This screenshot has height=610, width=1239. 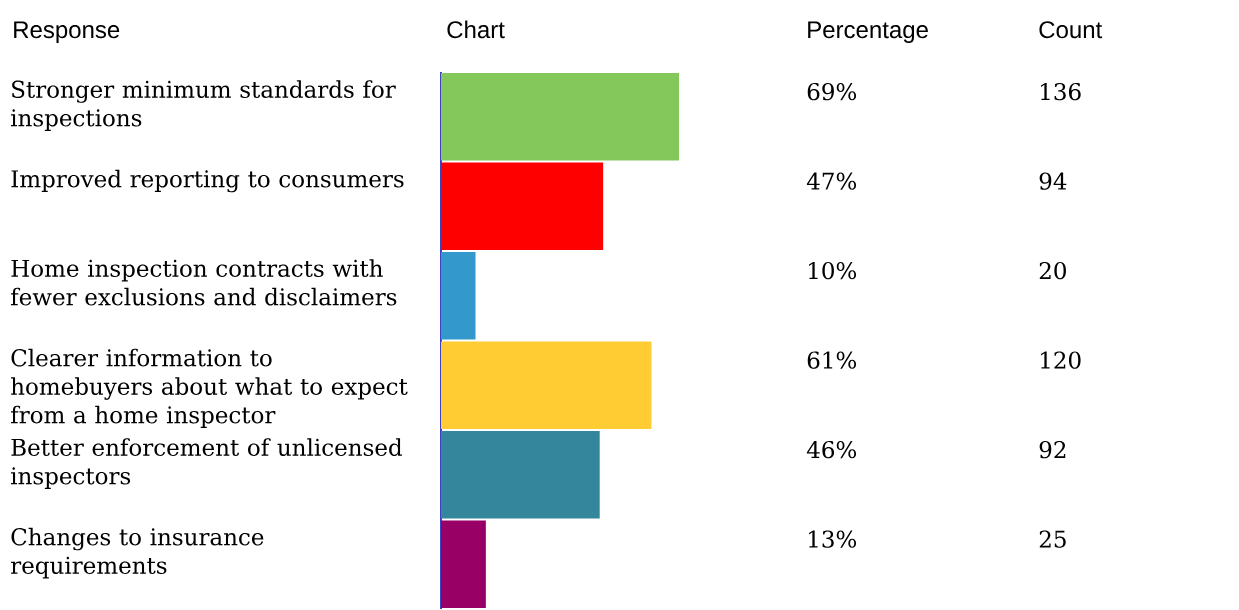 I want to click on text: 120, so click(x=1061, y=360).